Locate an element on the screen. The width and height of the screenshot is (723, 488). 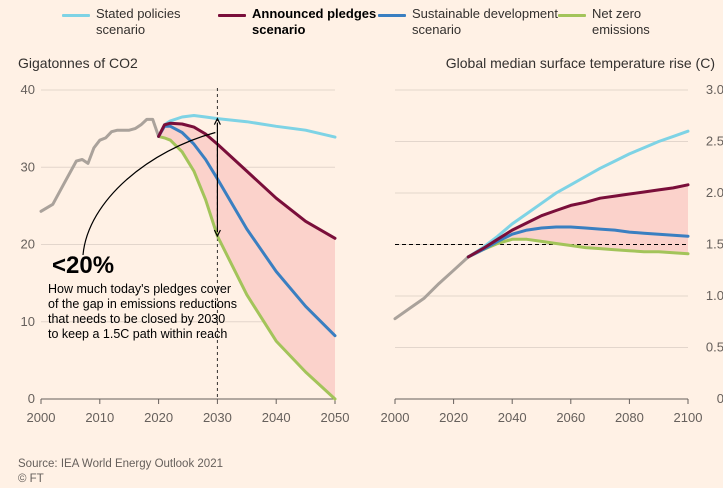
y-tick-label: 40 is located at coordinates (28, 89).